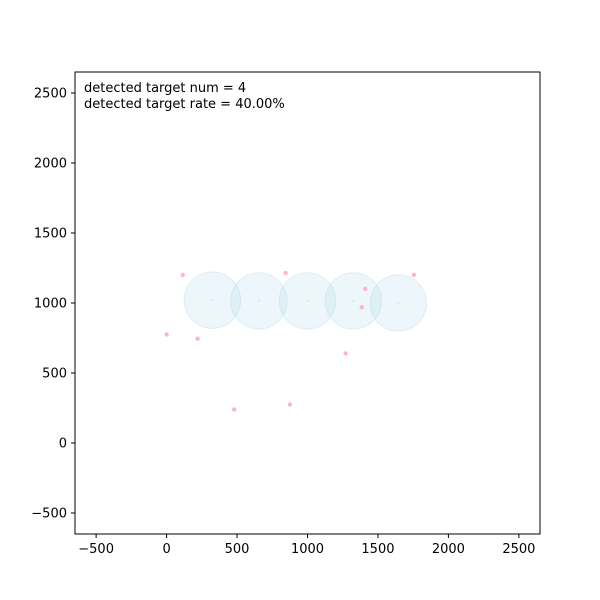  Describe the element at coordinates (290, 341) in the screenshot. I see `target-points` at that location.